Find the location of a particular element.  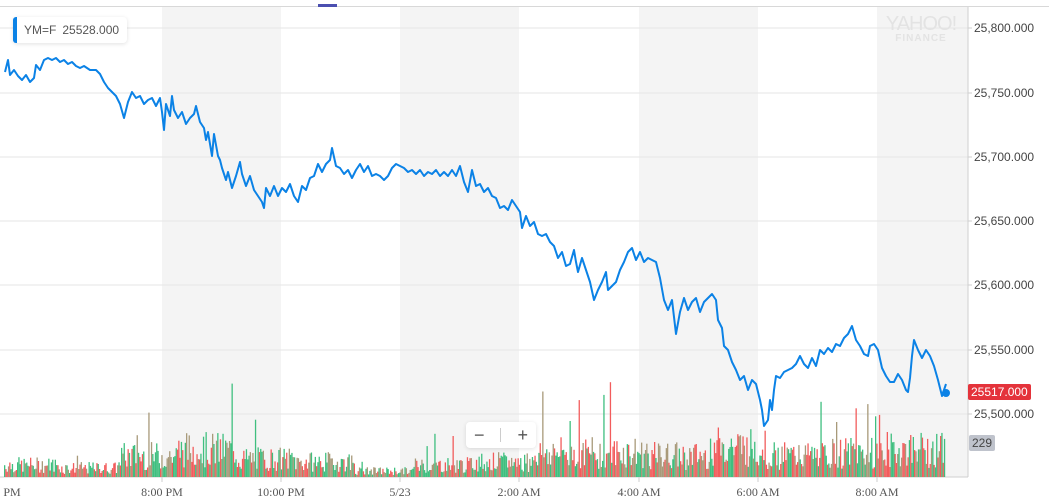

x-label: 4:00 AM is located at coordinates (639, 492).